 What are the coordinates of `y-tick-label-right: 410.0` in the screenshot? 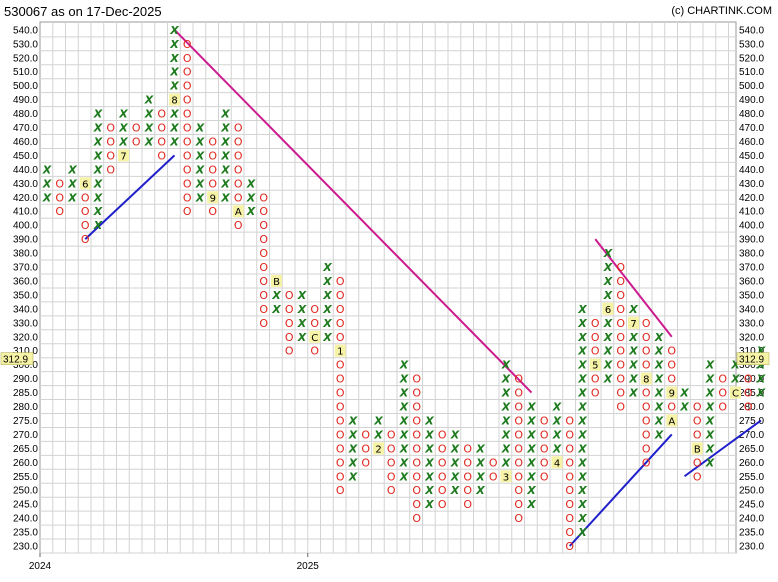 It's located at (751, 212).